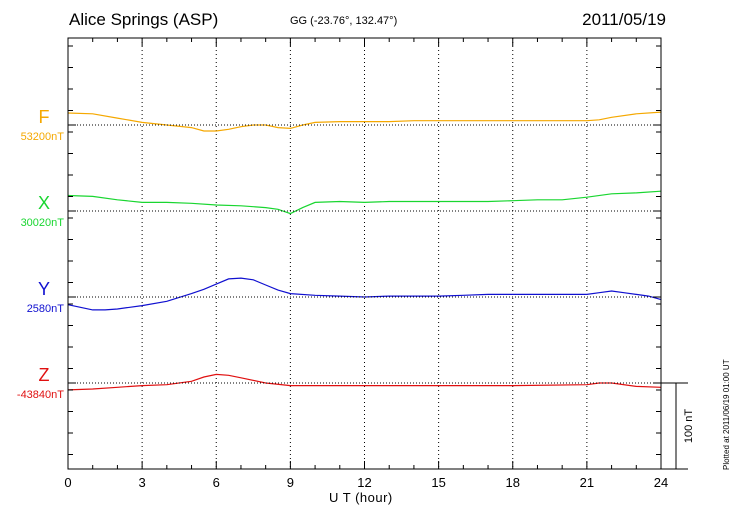 This screenshot has width=730, height=520. Describe the element at coordinates (44, 117) in the screenshot. I see `series-name-F: F` at that location.